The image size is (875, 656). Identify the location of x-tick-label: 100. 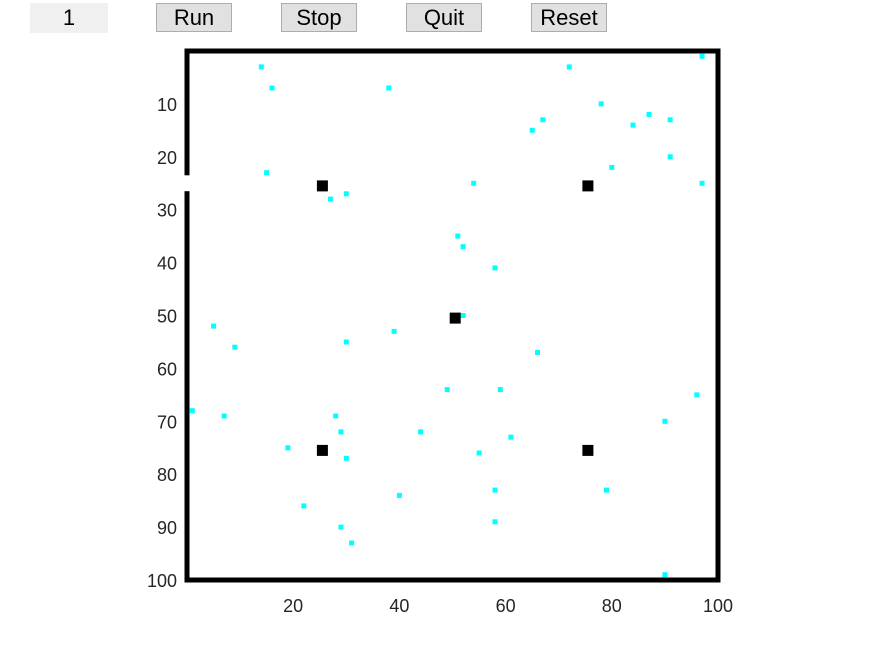
(718, 606).